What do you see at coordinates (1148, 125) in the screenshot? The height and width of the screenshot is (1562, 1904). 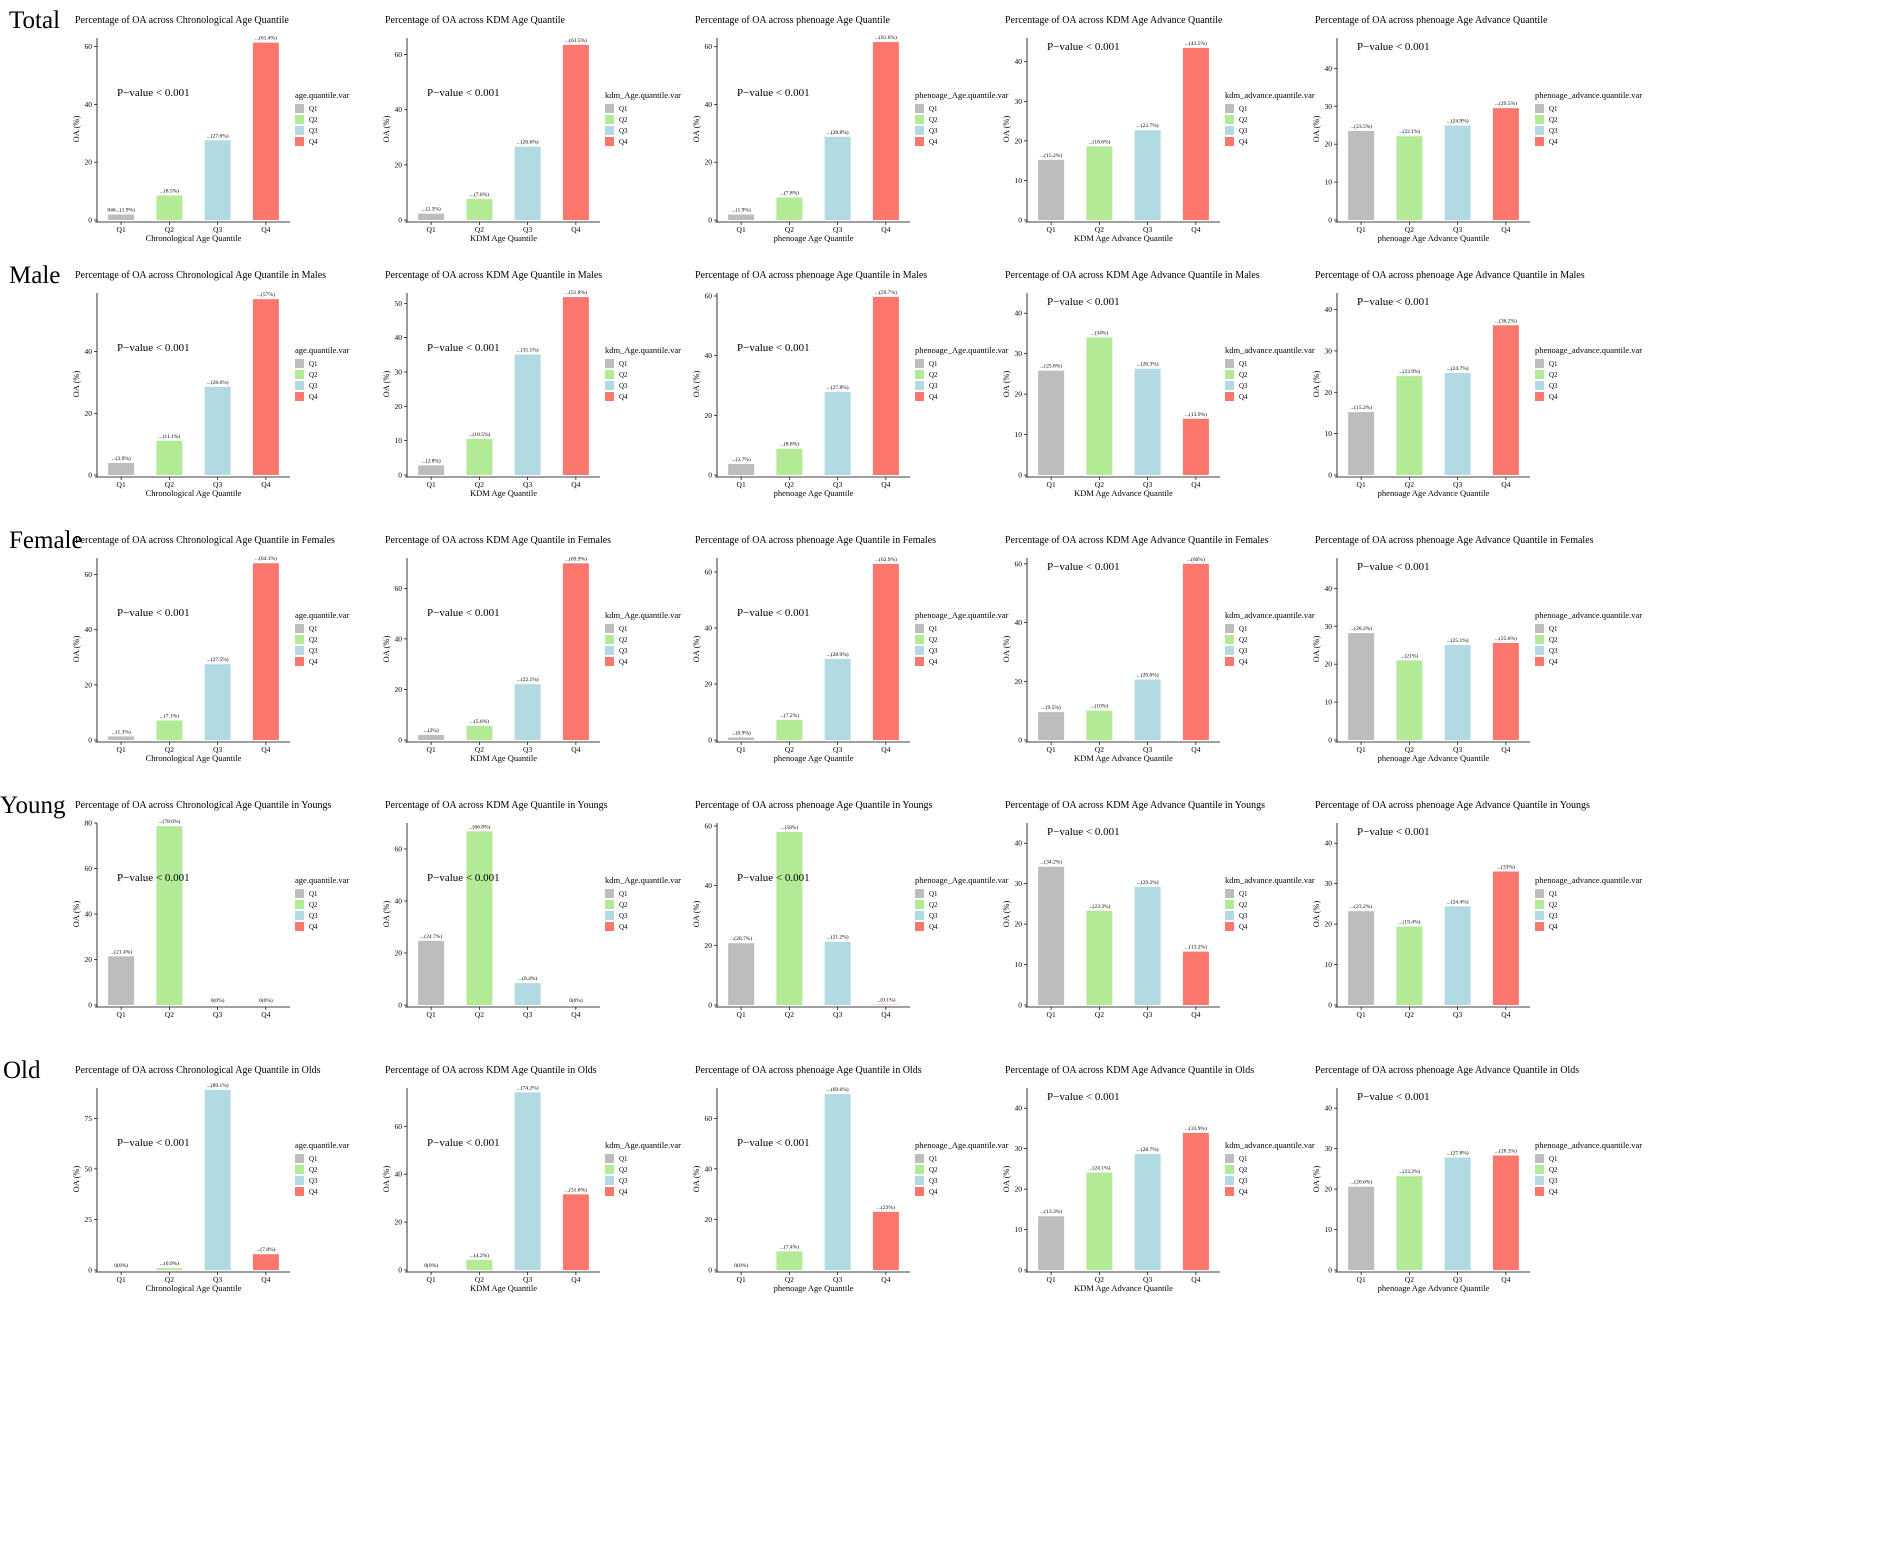 I see `bar-data-label: ...(22.7%)` at bounding box center [1148, 125].